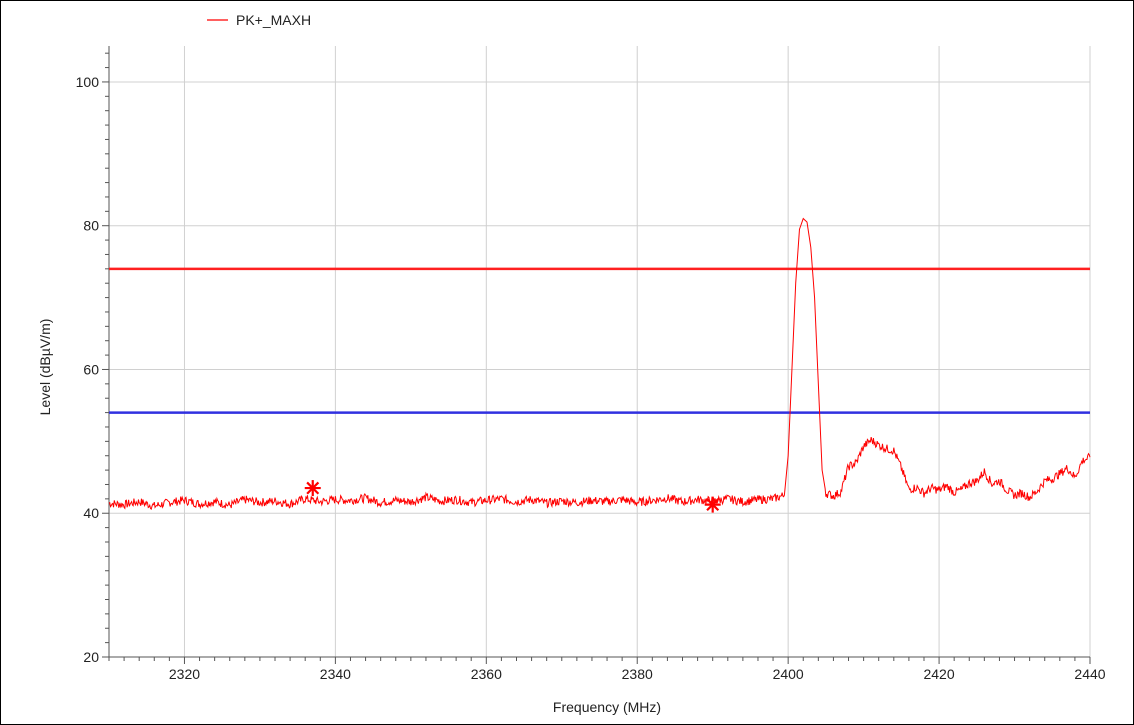  I want to click on y-axis-title: Level (dBµV/m), so click(45, 367).